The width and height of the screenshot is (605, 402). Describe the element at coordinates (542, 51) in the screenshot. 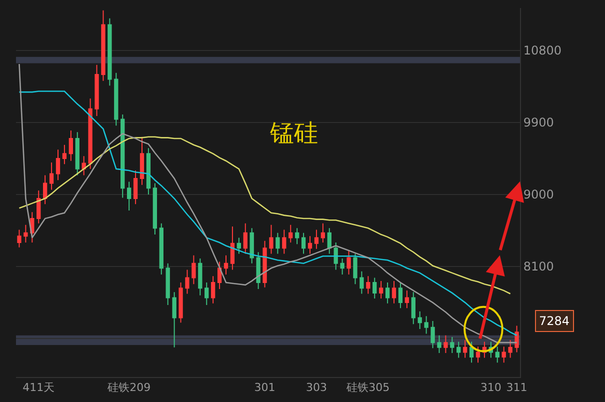

I see `y-tick-label: 10800` at that location.